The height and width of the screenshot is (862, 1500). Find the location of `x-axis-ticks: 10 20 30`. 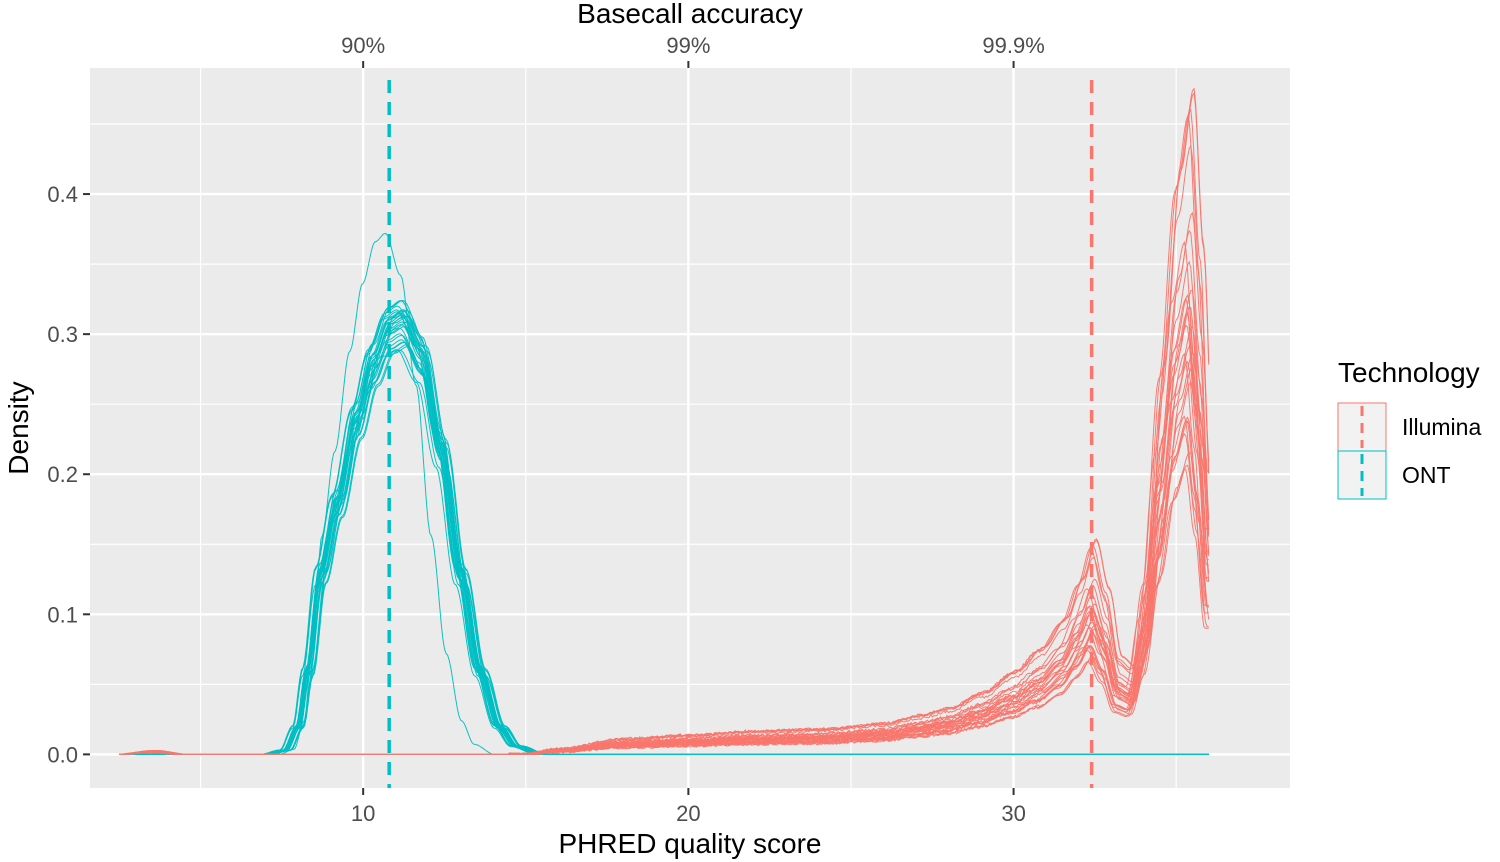

x-axis-ticks: 10 20 30 is located at coordinates (688, 807).